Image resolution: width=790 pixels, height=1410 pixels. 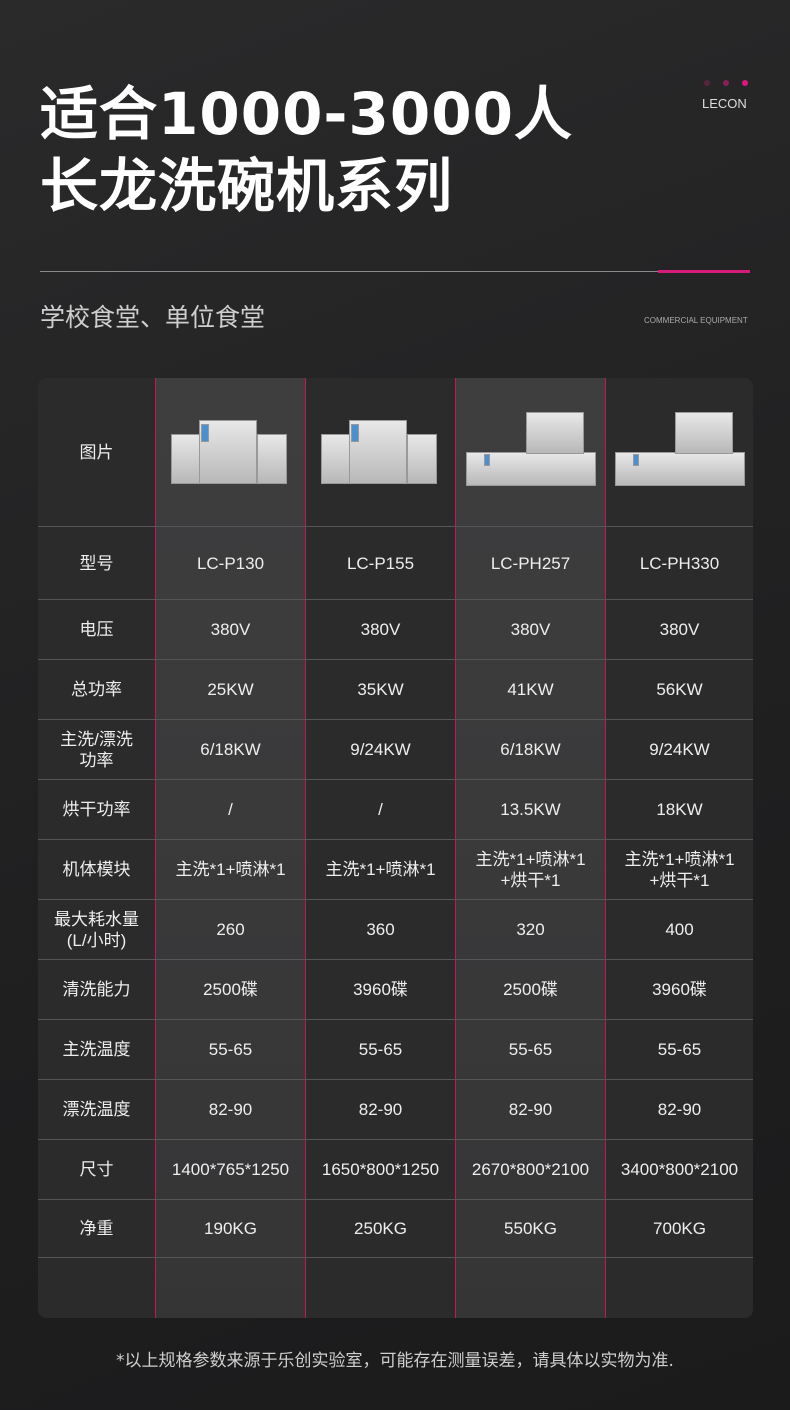 What do you see at coordinates (530, 809) in the screenshot?
I see `table-cell: 13.5KW` at bounding box center [530, 809].